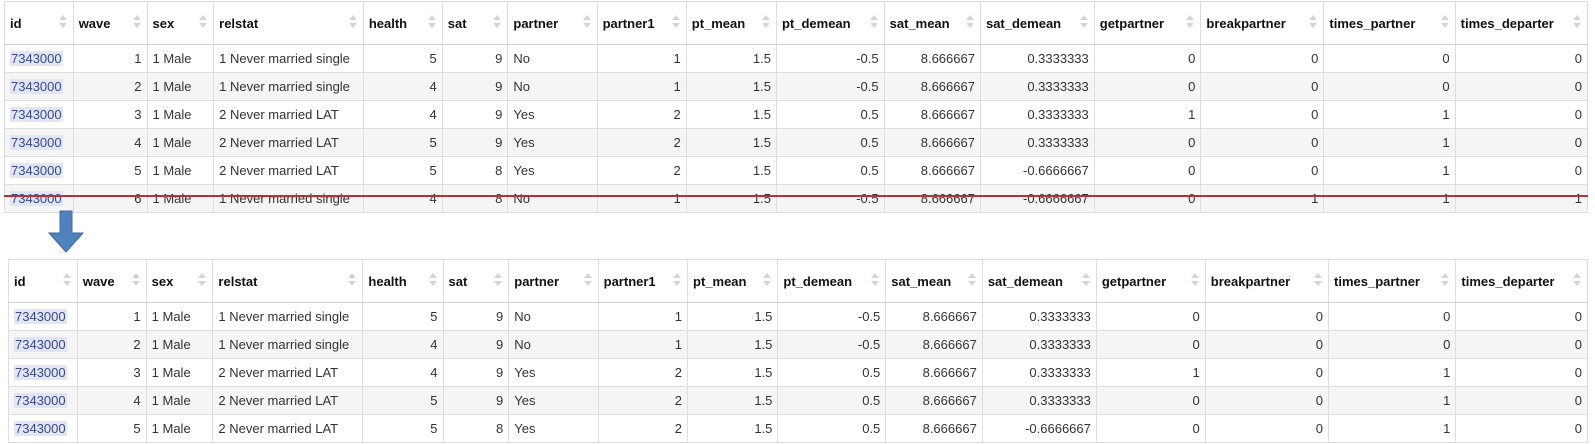  Describe the element at coordinates (1147, 170) in the screenshot. I see `cell-getpartner: 0` at that location.